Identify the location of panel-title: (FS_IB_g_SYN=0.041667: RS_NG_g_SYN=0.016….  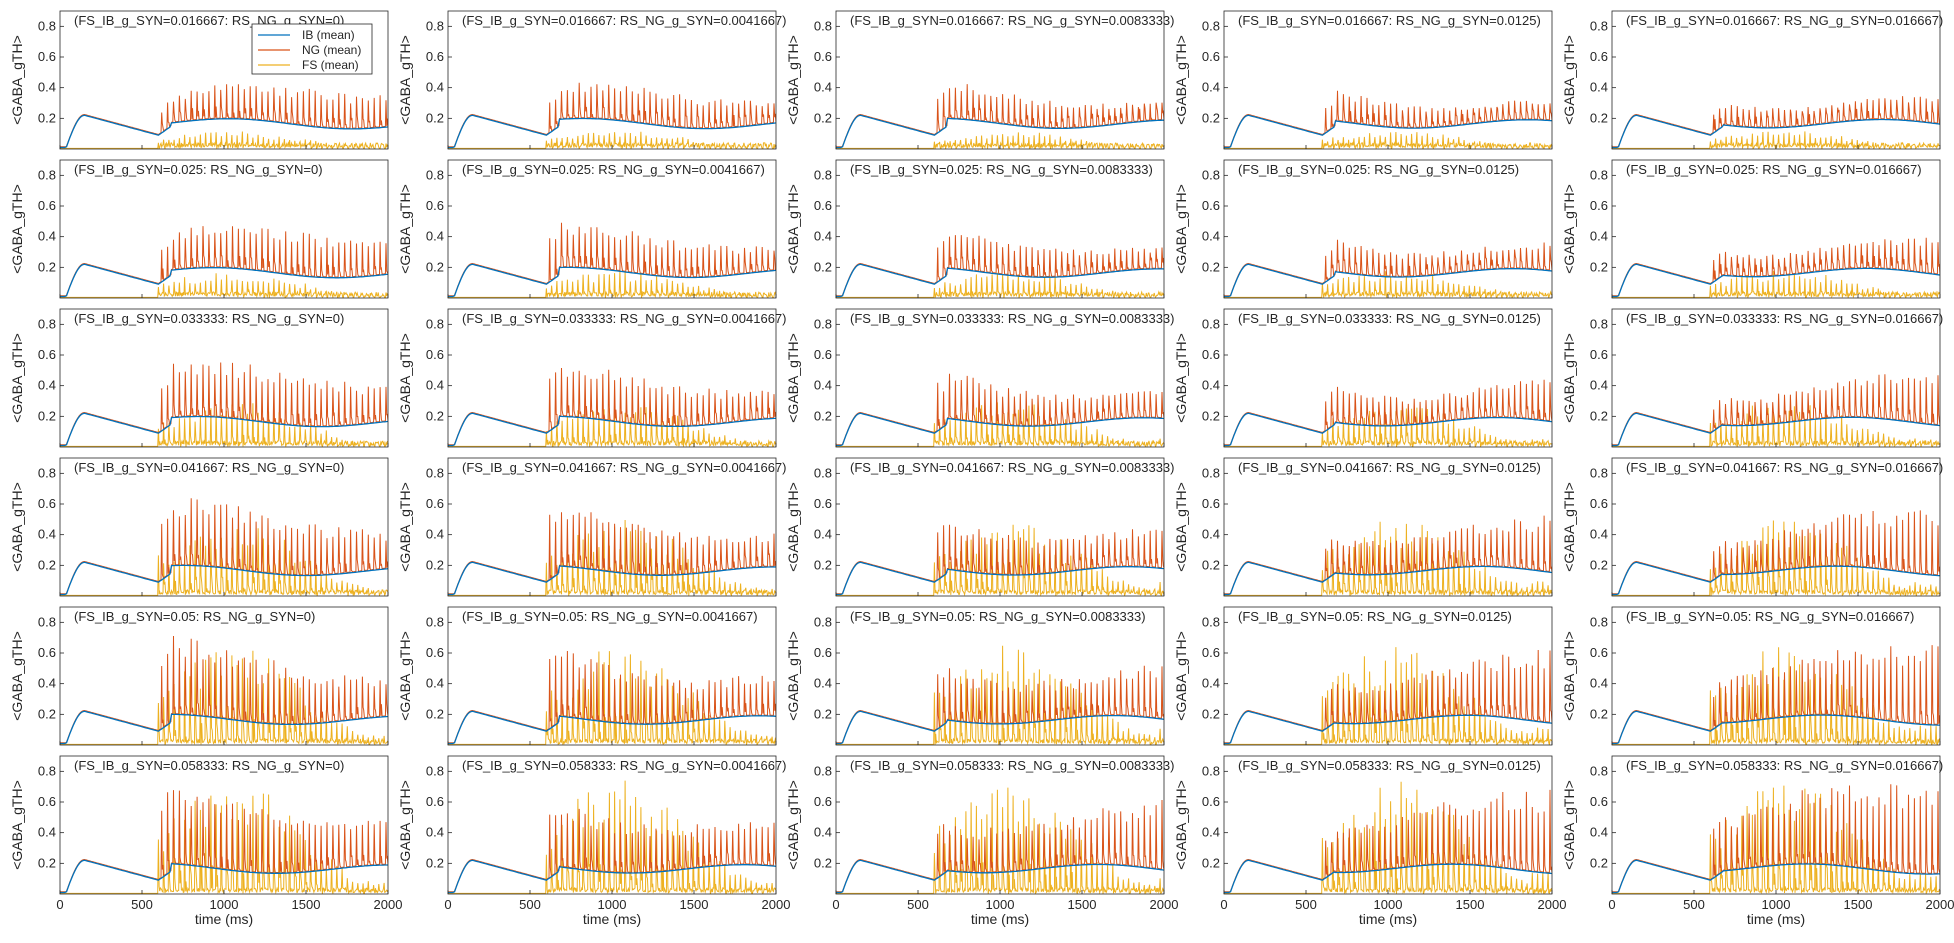
(1784, 467).